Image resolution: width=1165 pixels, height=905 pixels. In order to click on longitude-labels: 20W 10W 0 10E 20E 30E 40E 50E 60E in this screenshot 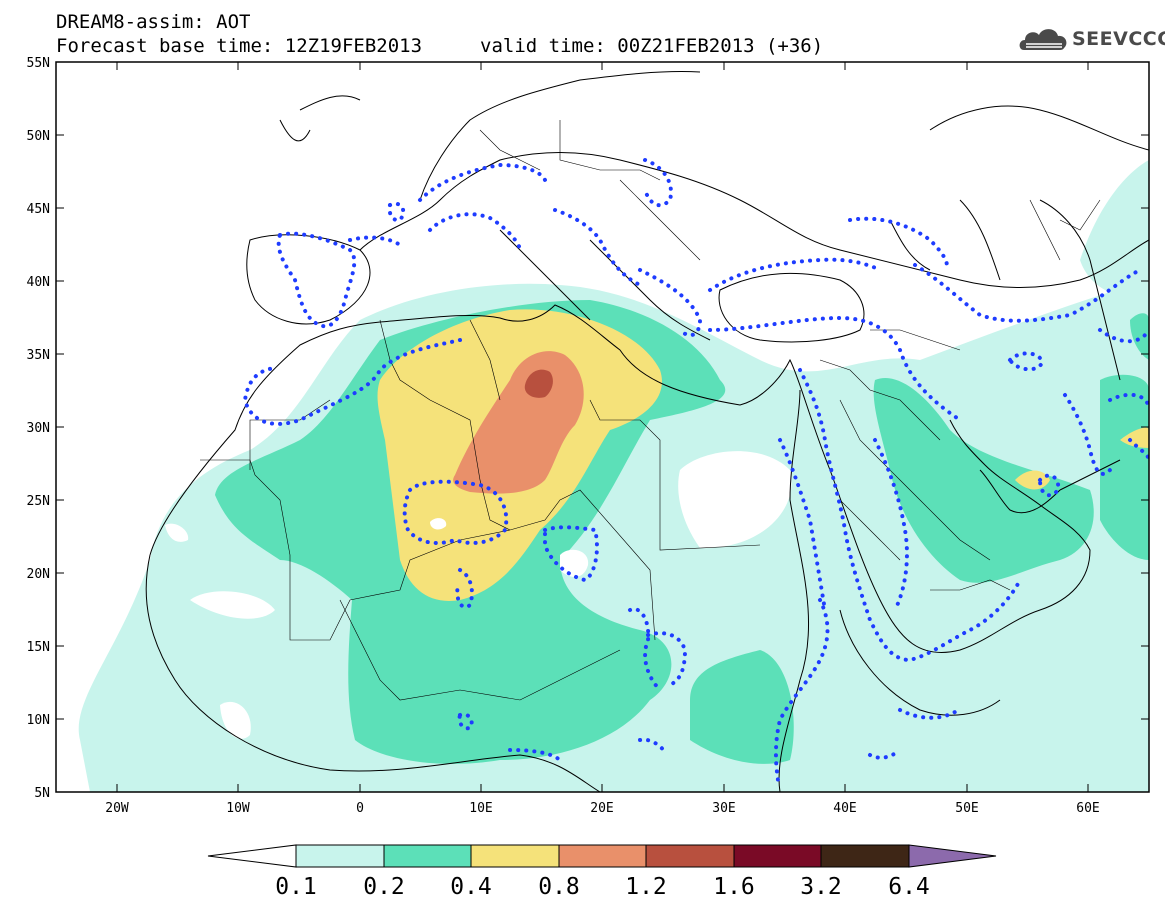, I will do `click(602, 808)`.